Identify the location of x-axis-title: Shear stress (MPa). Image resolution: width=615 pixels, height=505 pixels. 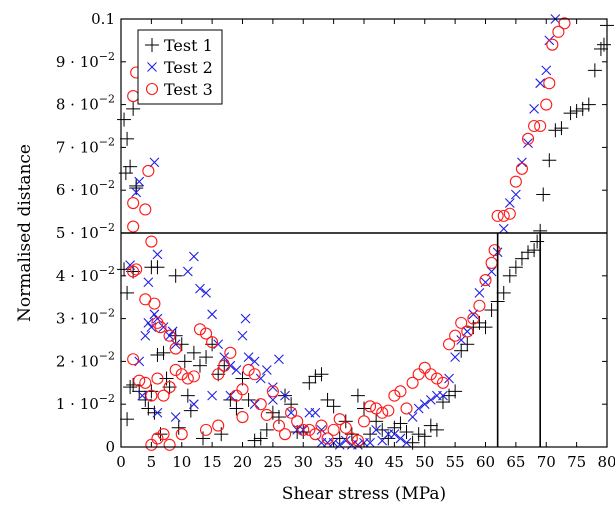
(364, 494).